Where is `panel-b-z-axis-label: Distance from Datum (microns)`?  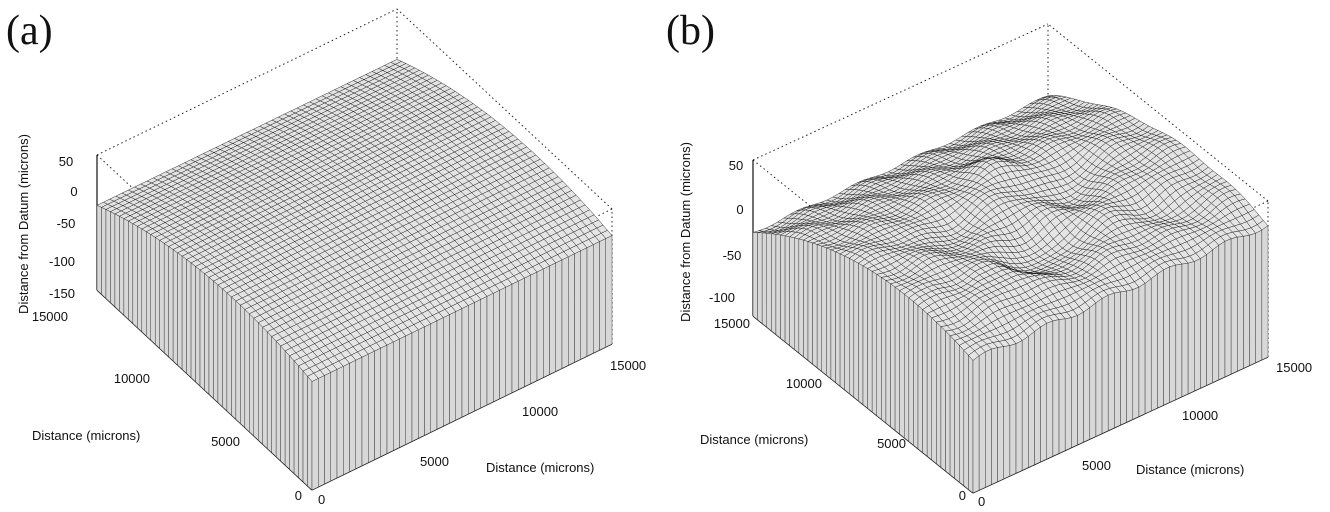
panel-b-z-axis-label: Distance from Datum (microns) is located at coordinates (685, 232).